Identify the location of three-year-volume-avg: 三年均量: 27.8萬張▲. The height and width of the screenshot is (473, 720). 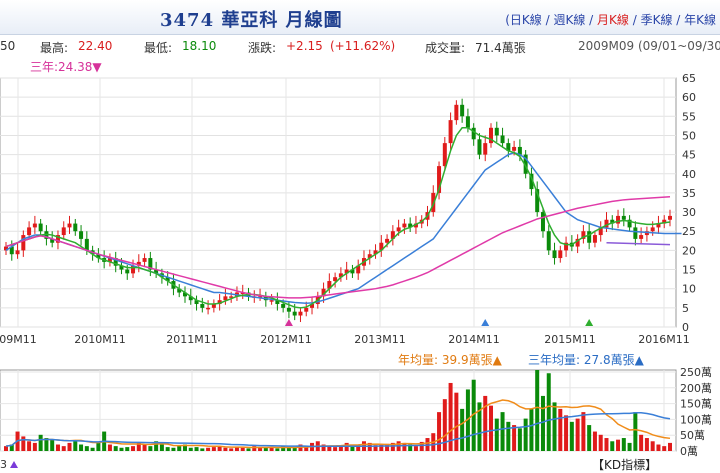
(586, 360).